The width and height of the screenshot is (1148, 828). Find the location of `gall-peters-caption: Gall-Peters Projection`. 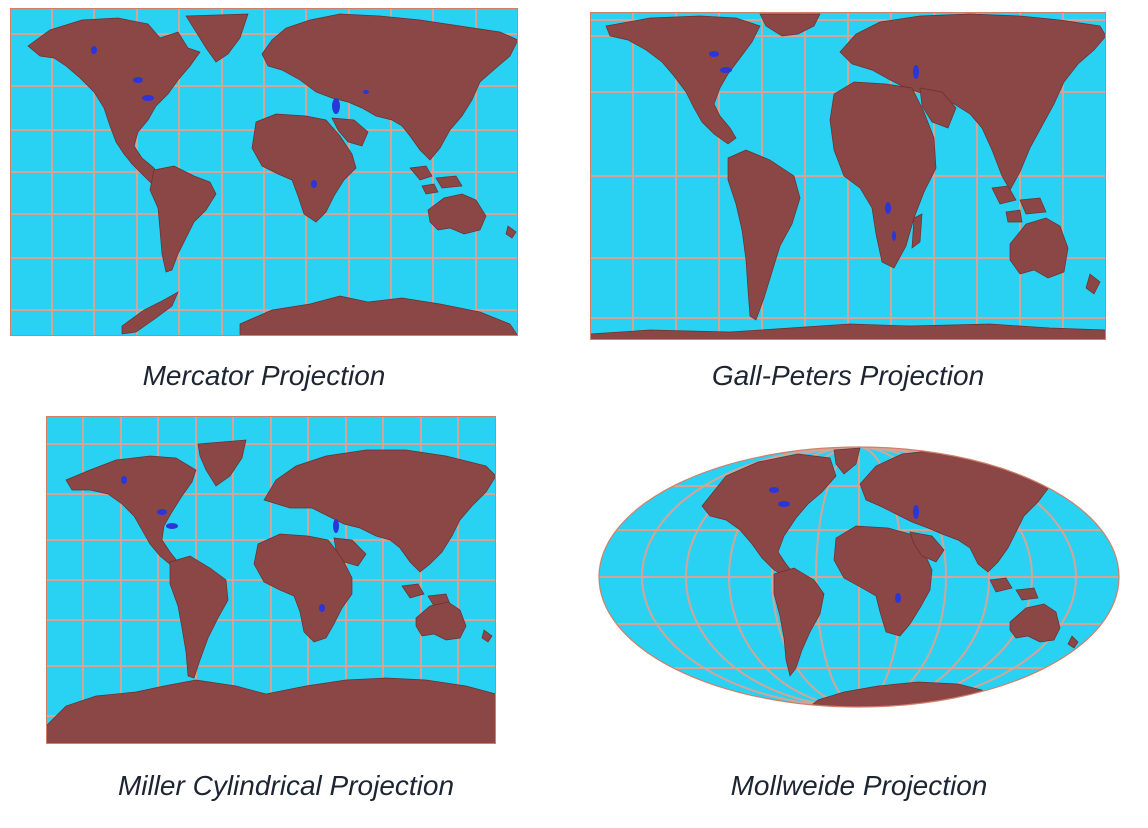

gall-peters-caption: Gall-Peters Projection is located at coordinates (848, 375).